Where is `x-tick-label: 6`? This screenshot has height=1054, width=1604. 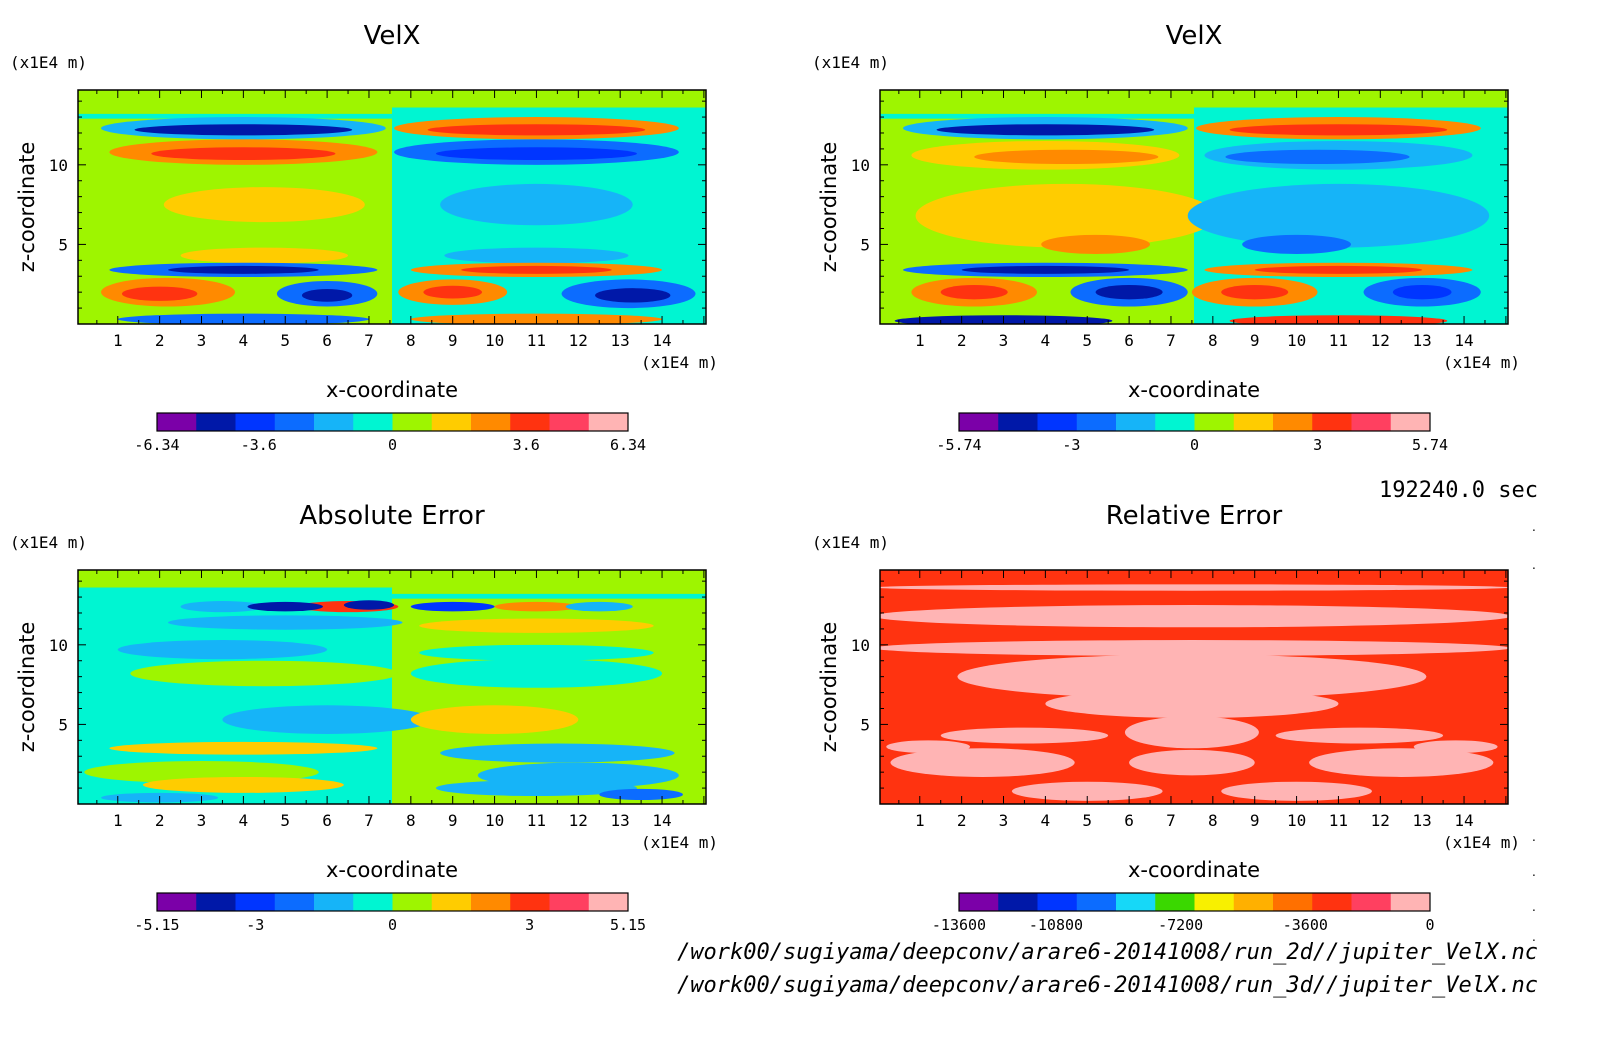
x-tick-label: 6 is located at coordinates (1129, 820).